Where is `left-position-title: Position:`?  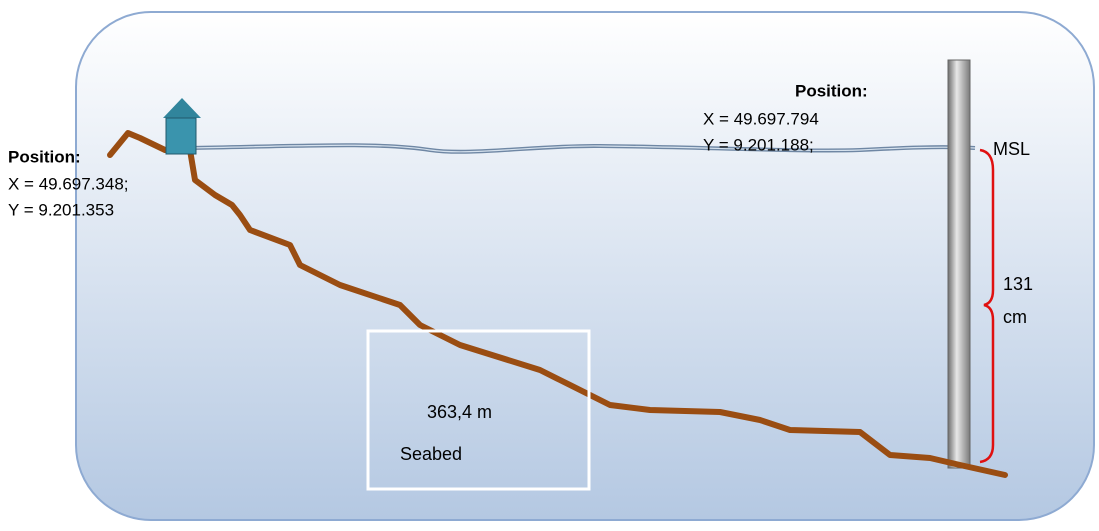 left-position-title: Position: is located at coordinates (44, 156).